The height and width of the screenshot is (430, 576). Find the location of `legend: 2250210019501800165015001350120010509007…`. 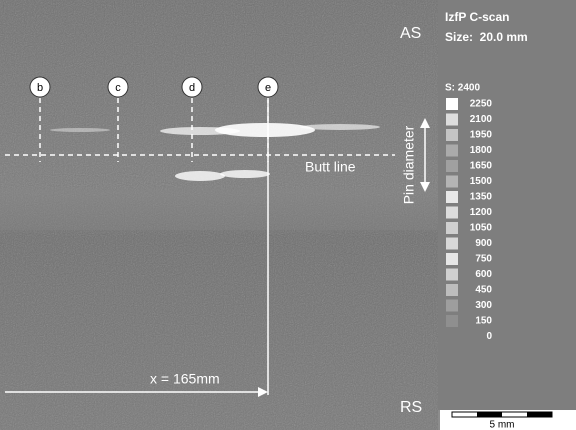

legend: 2250210019501800165015001350120010509007… is located at coordinates (469, 220).